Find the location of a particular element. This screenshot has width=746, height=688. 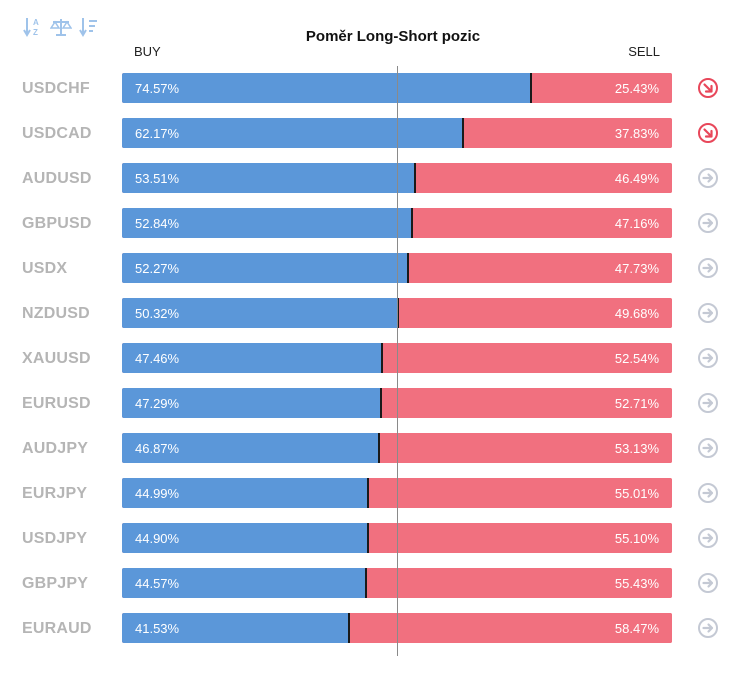

center-line is located at coordinates (397, 361).